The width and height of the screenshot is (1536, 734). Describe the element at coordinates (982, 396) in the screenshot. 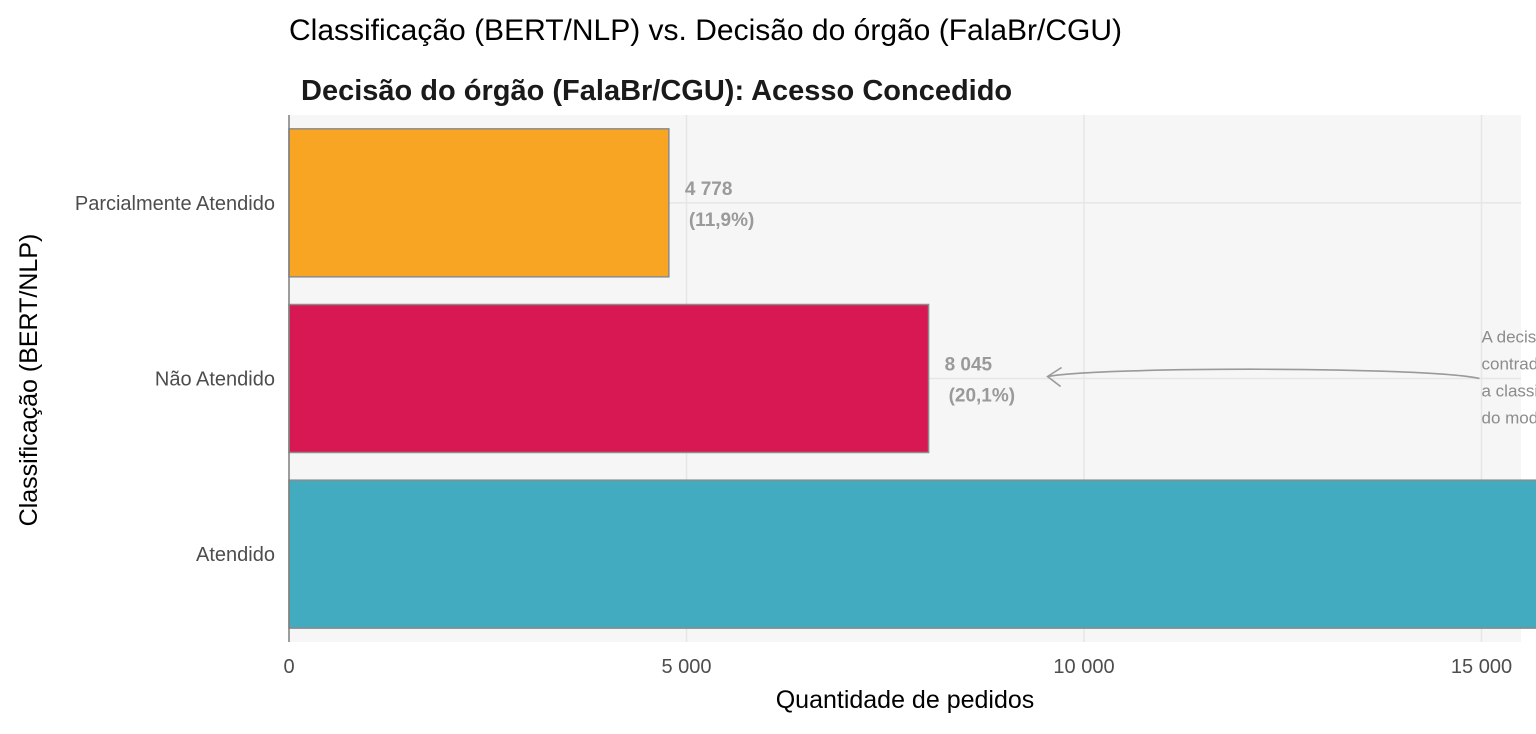

I see `data-label-percent: (20,1%)` at that location.